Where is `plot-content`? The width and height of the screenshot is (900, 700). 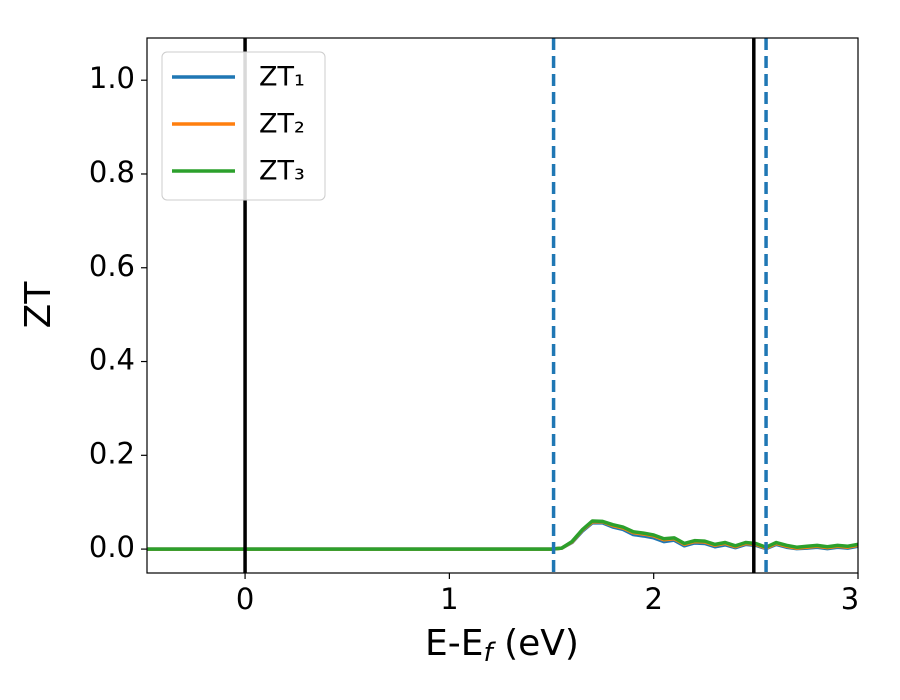 plot-content is located at coordinates (502, 535).